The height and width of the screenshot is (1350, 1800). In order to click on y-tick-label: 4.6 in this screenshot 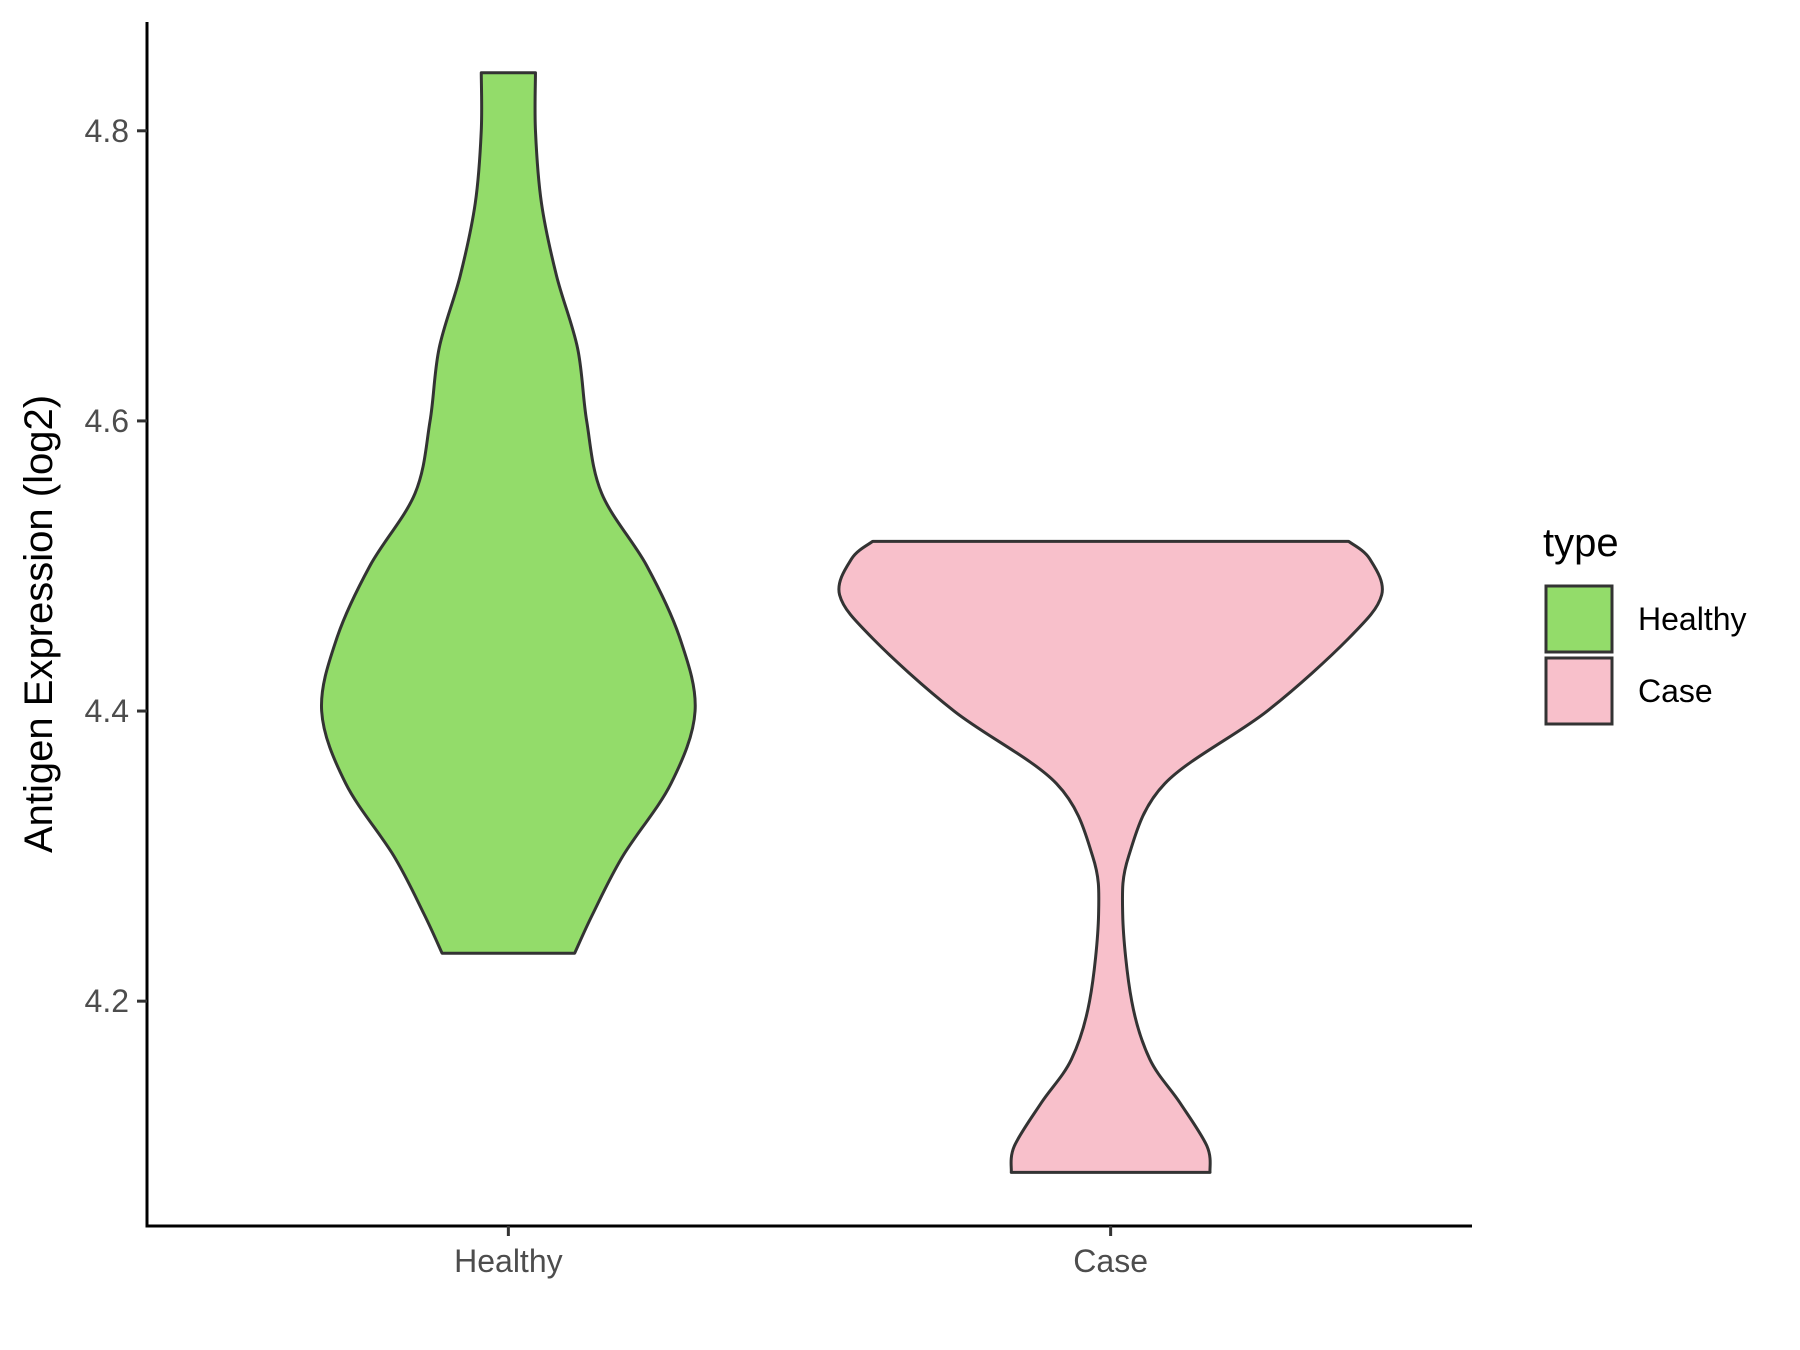, I will do `click(107, 421)`.